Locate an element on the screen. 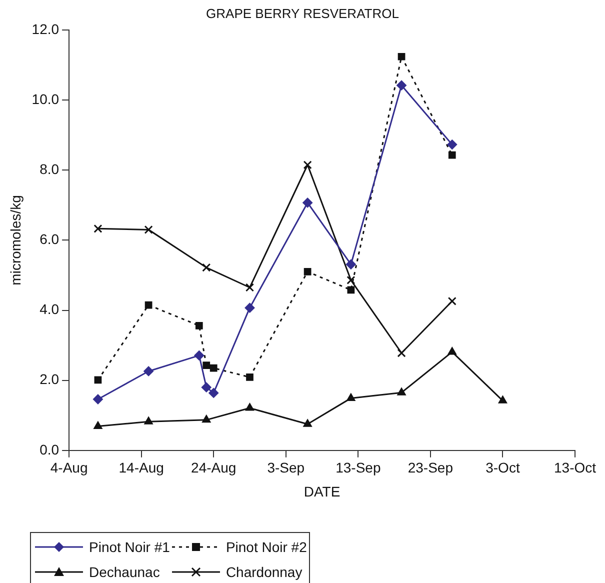 Image resolution: width=605 pixels, height=583 pixels. x-tick-label: 13-Oct is located at coordinates (575, 468).